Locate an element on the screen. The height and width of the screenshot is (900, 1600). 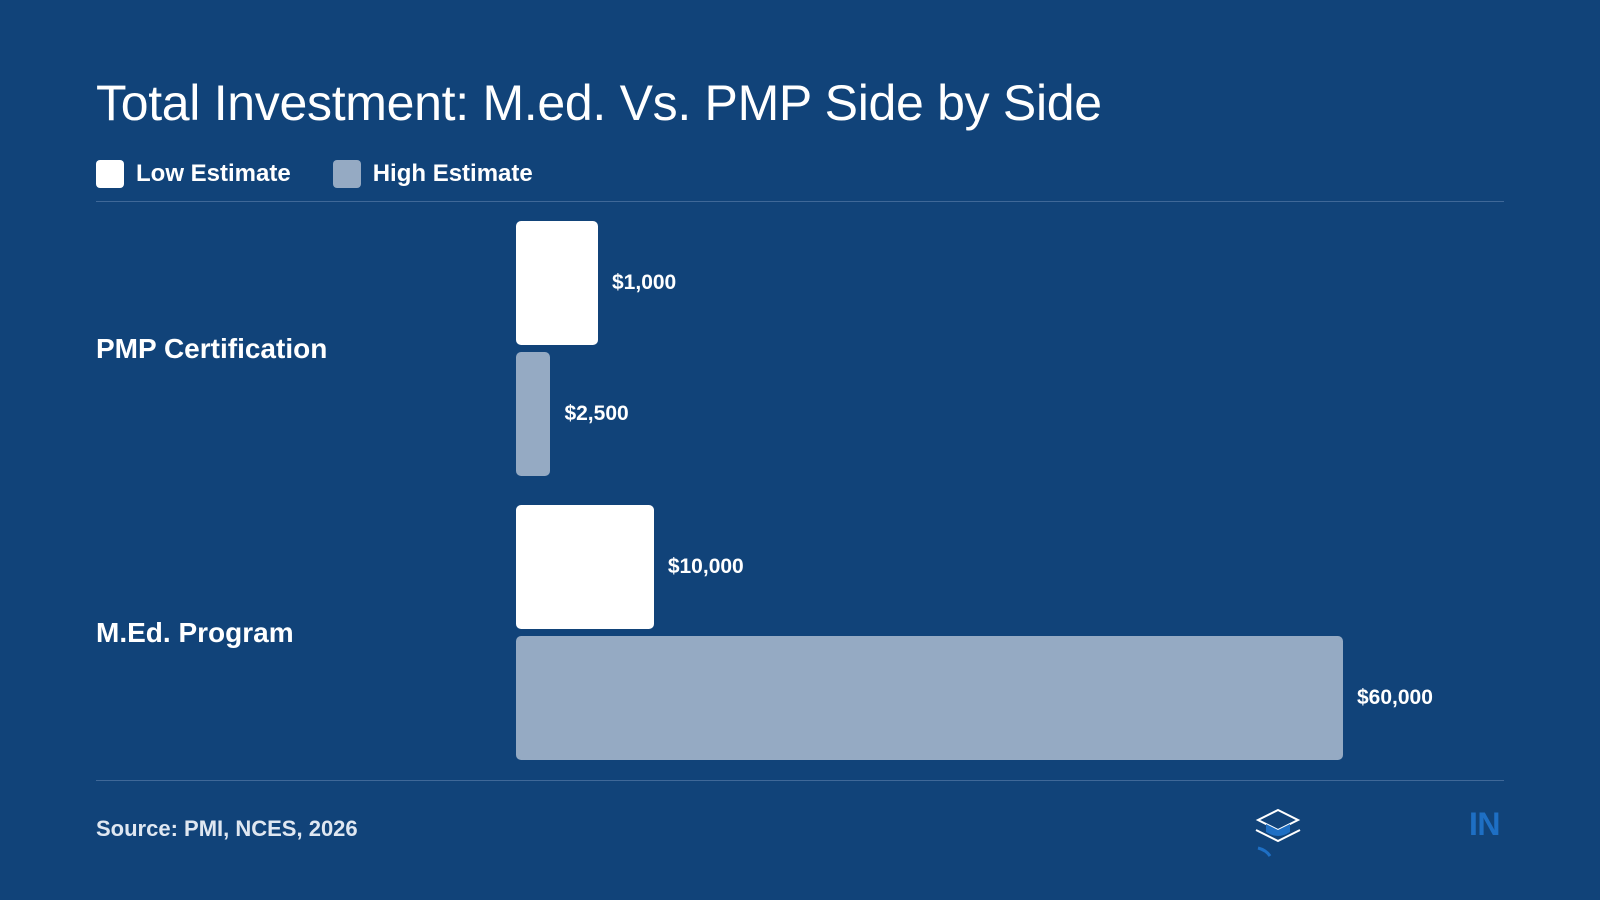
category-label: M.Ed. Program is located at coordinates (195, 632).